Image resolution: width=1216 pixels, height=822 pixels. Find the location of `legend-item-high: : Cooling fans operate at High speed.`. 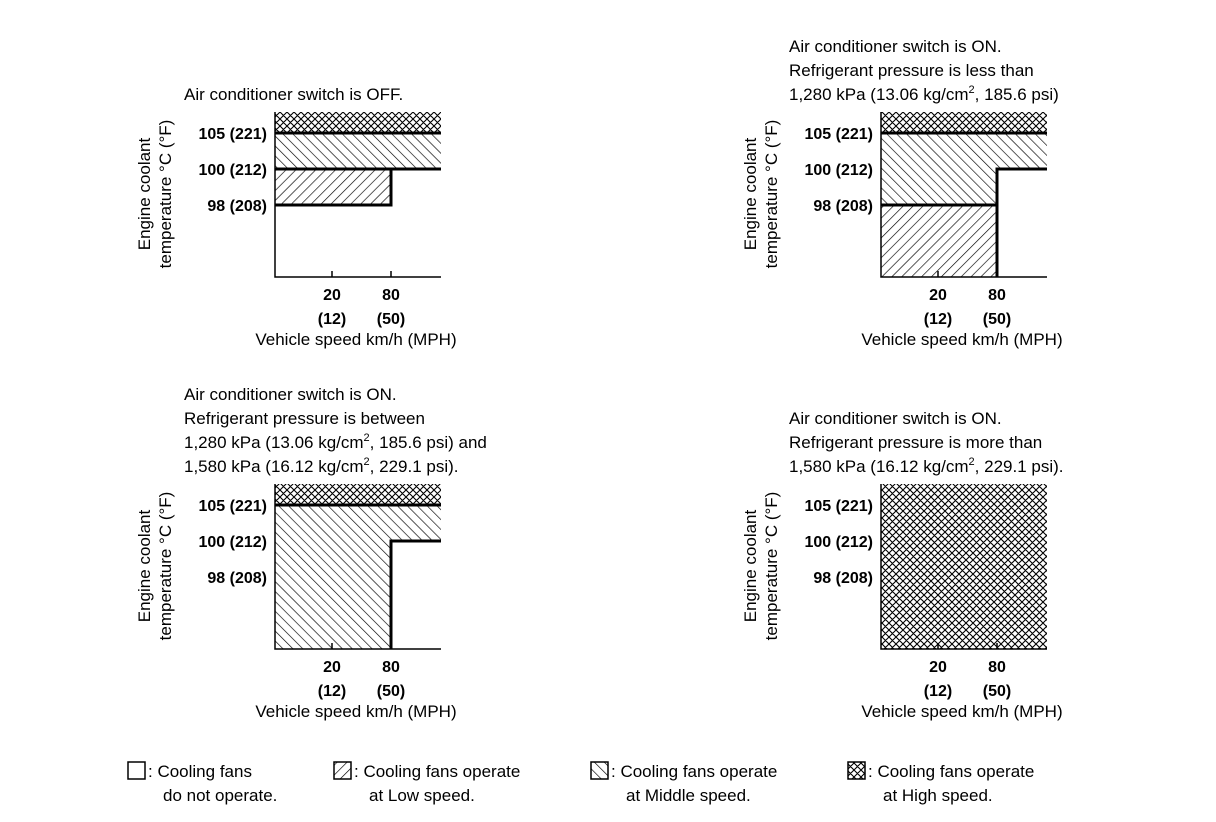

legend-item-high: : Cooling fans operate at High speed. is located at coordinates (940, 783).